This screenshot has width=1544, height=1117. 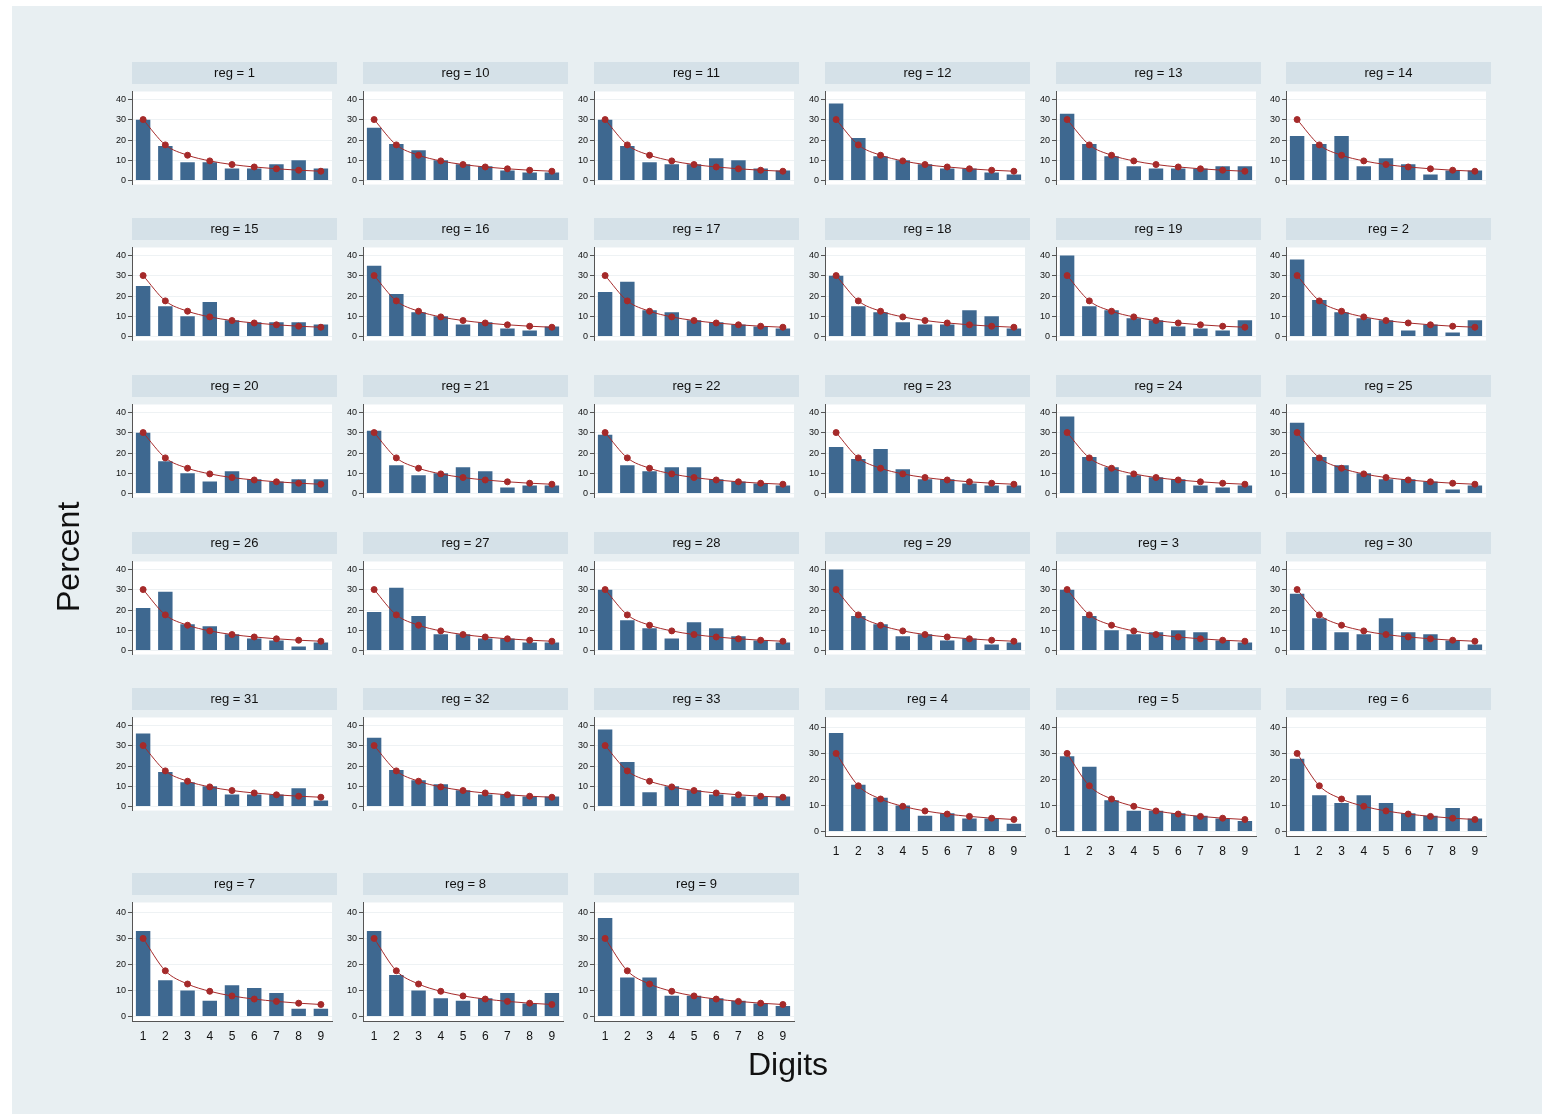 I want to click on x-tick-label: 8, so click(x=299, y=1036).